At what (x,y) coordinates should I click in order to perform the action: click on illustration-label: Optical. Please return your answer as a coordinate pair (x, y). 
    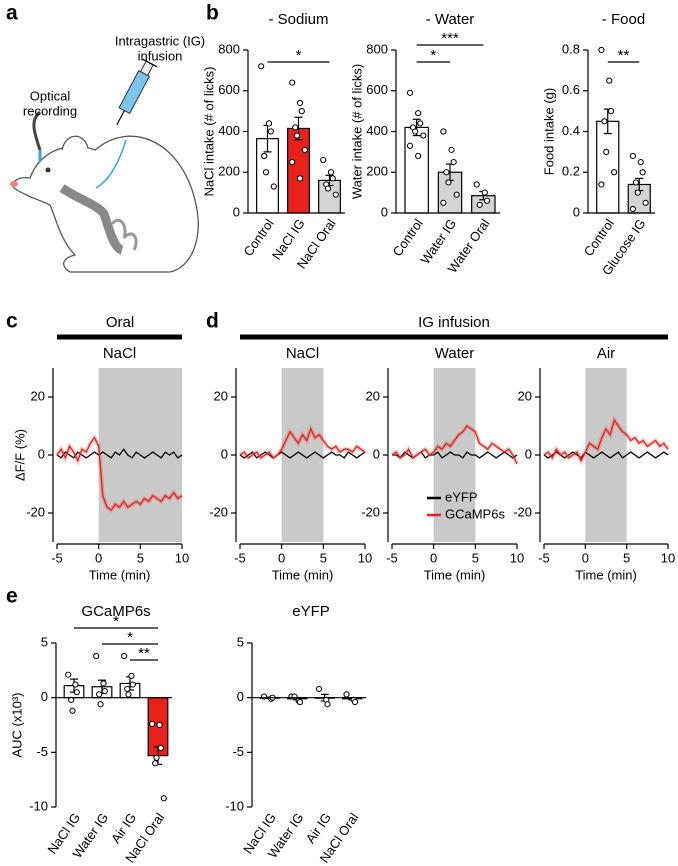
    Looking at the image, I should click on (50, 95).